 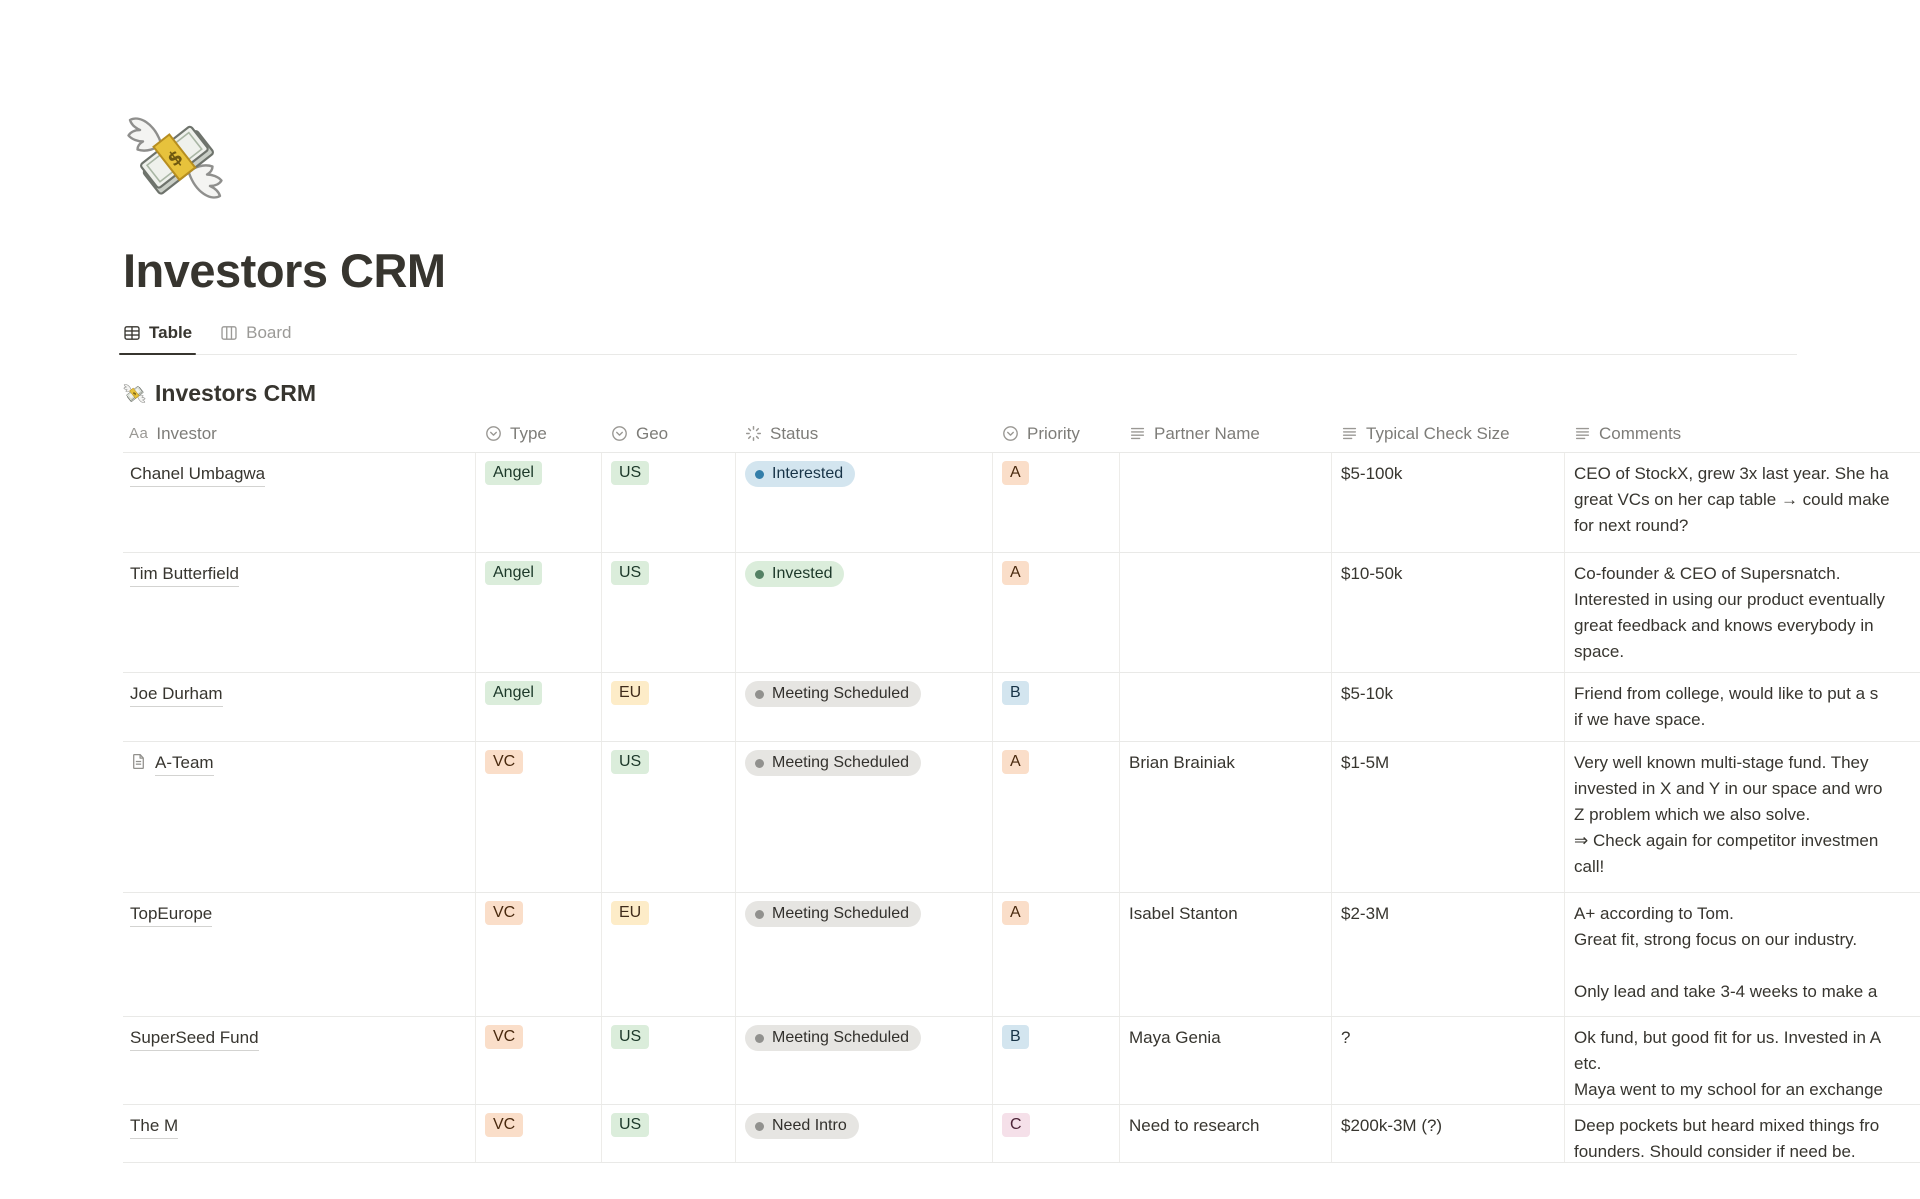 What do you see at coordinates (1448, 1060) in the screenshot?
I see `typical-check-size-cell: ?` at bounding box center [1448, 1060].